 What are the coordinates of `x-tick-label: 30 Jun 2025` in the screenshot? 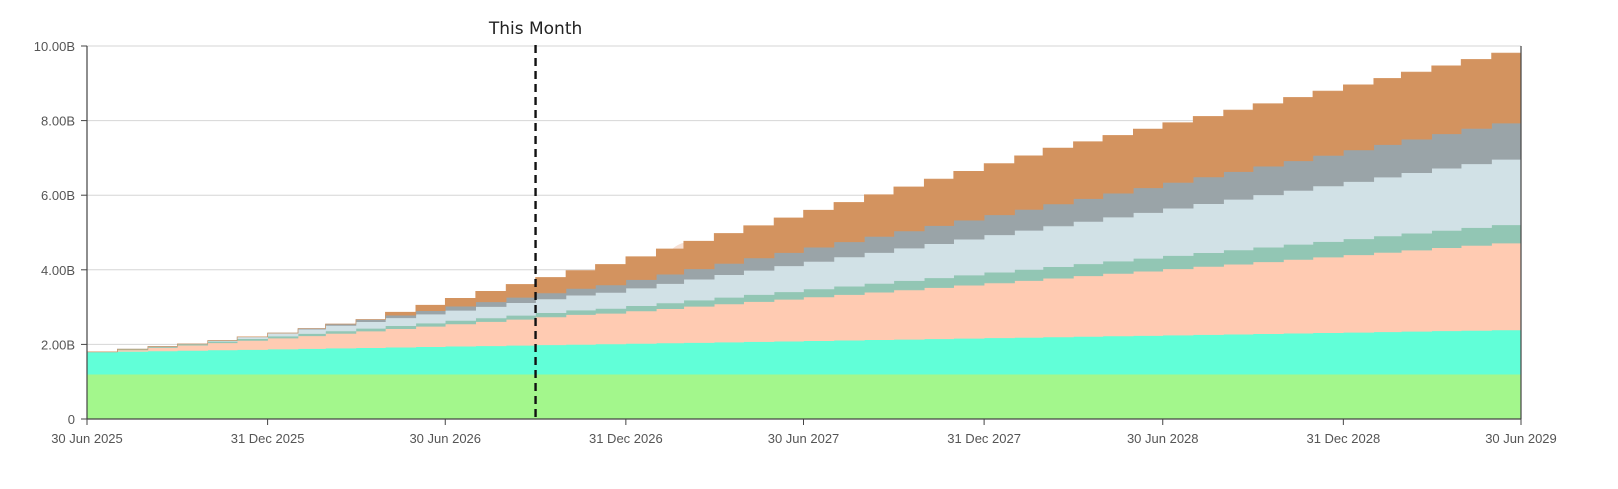 It's located at (87, 438).